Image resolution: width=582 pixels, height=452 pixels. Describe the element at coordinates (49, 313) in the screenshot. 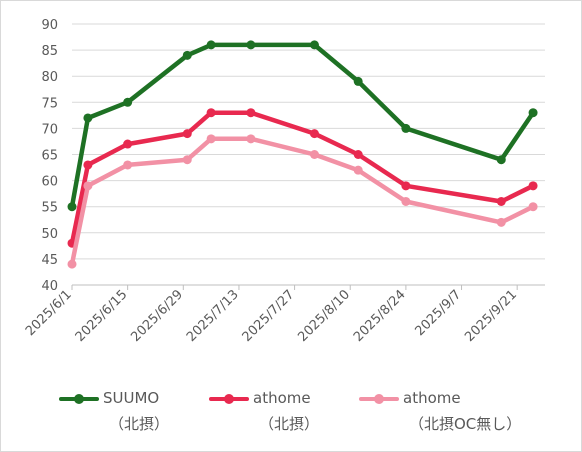

I see `x-tick-label: 2025/6/1` at that location.